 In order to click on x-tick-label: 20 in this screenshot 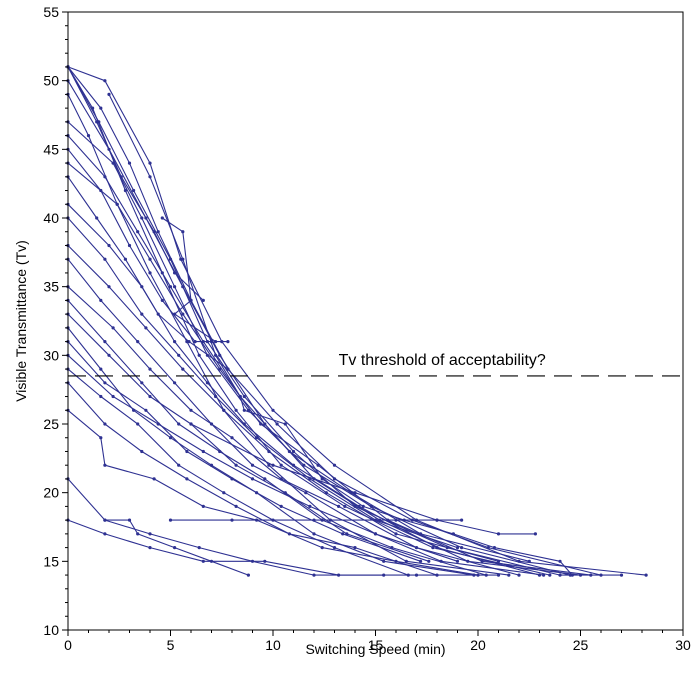, I will do `click(478, 645)`.